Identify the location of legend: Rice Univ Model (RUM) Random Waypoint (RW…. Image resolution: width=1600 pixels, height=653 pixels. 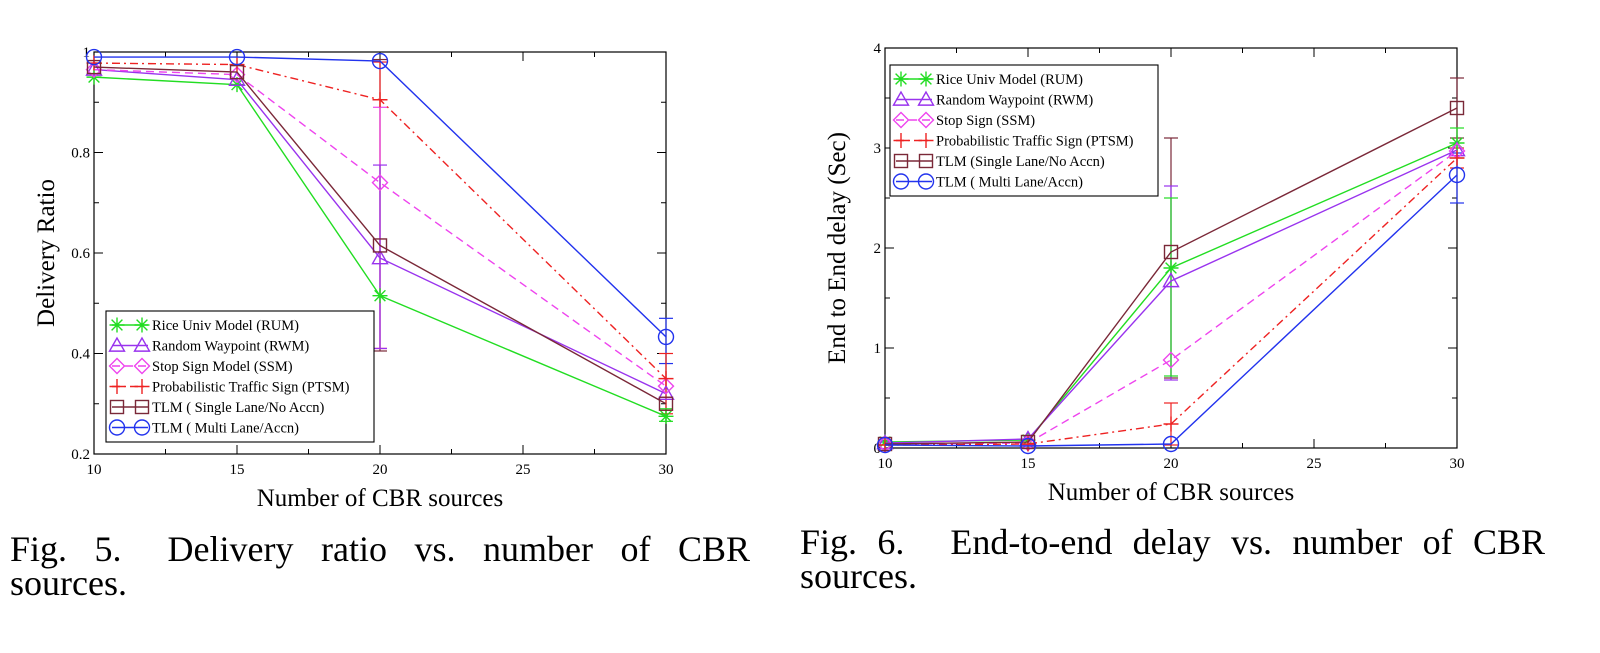
(1024, 130).